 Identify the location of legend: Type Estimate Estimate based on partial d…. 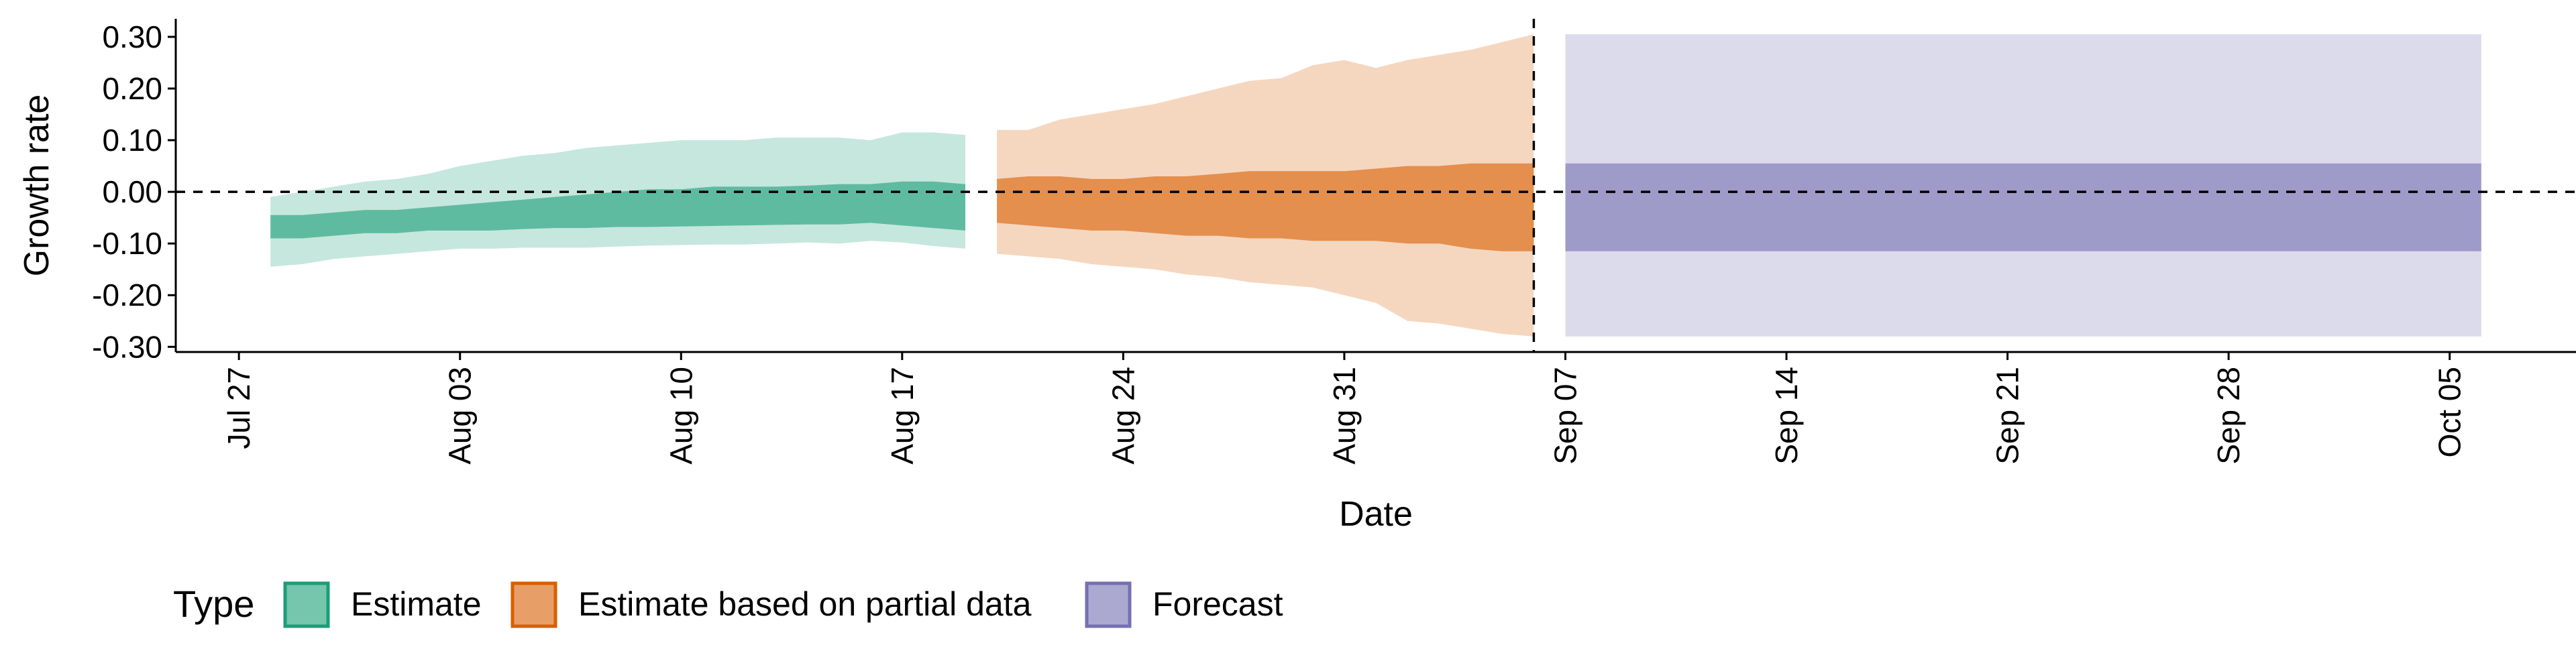
(728, 604).